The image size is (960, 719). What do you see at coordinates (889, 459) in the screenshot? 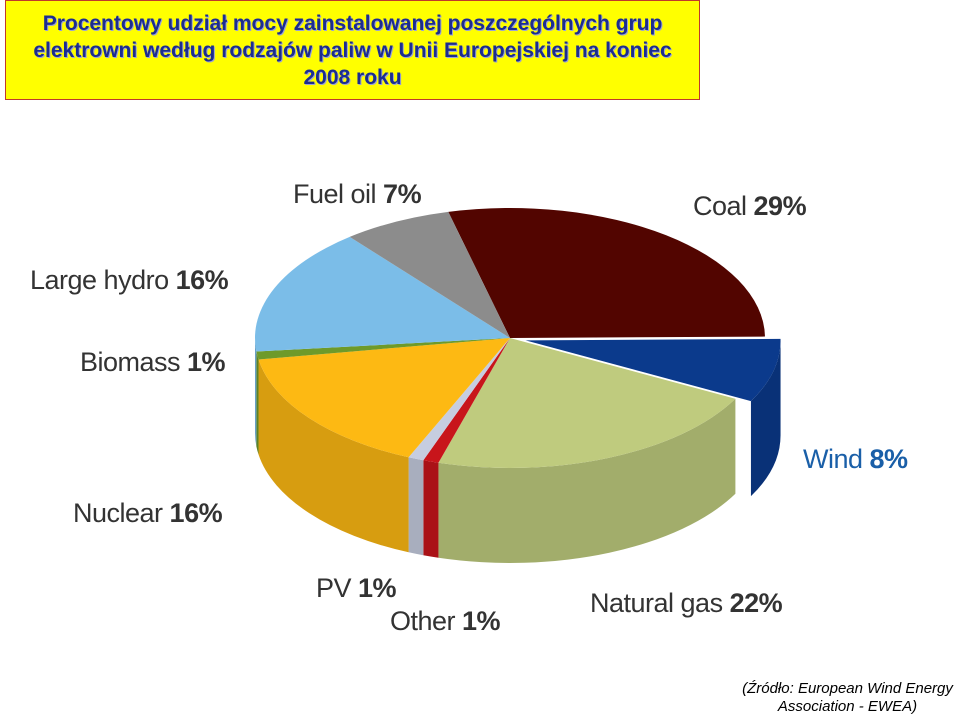
I see `value-label: 8%` at bounding box center [889, 459].